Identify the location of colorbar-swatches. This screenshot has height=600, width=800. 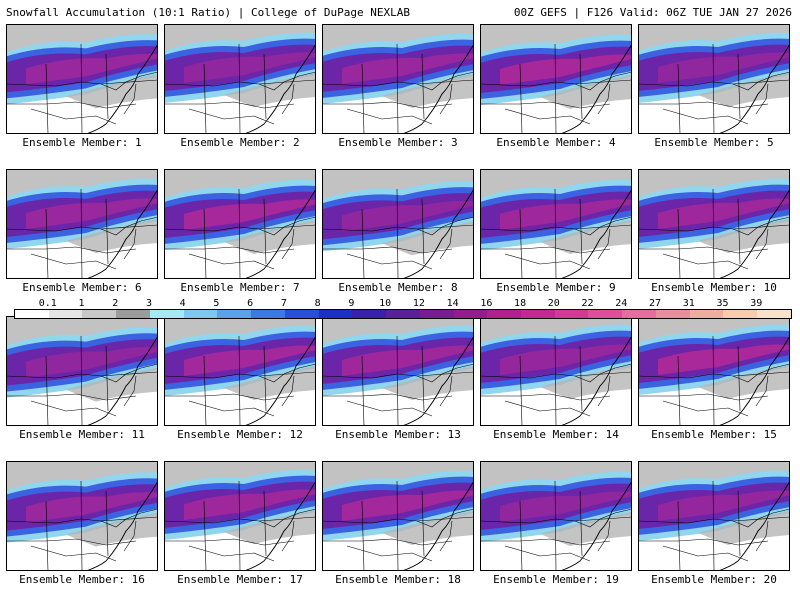
(403, 314).